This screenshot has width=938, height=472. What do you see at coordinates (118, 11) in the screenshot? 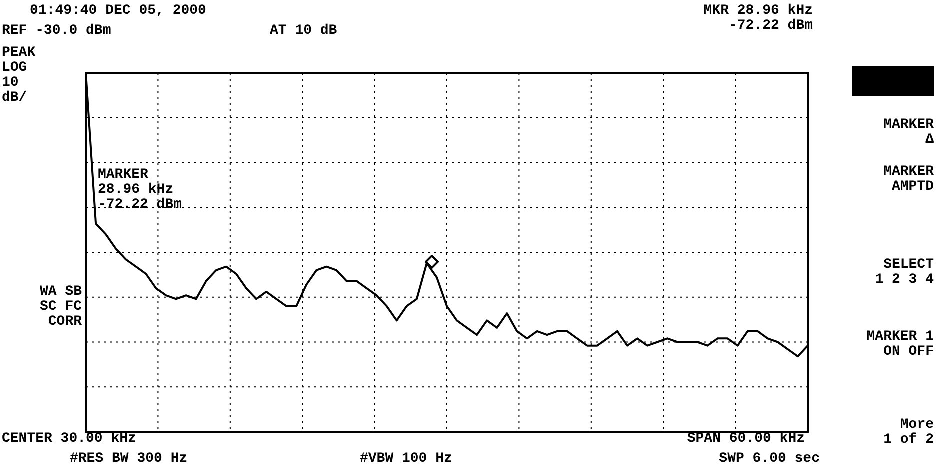
I see `text: 01:49:40 DEC 05, 2000` at bounding box center [118, 11].